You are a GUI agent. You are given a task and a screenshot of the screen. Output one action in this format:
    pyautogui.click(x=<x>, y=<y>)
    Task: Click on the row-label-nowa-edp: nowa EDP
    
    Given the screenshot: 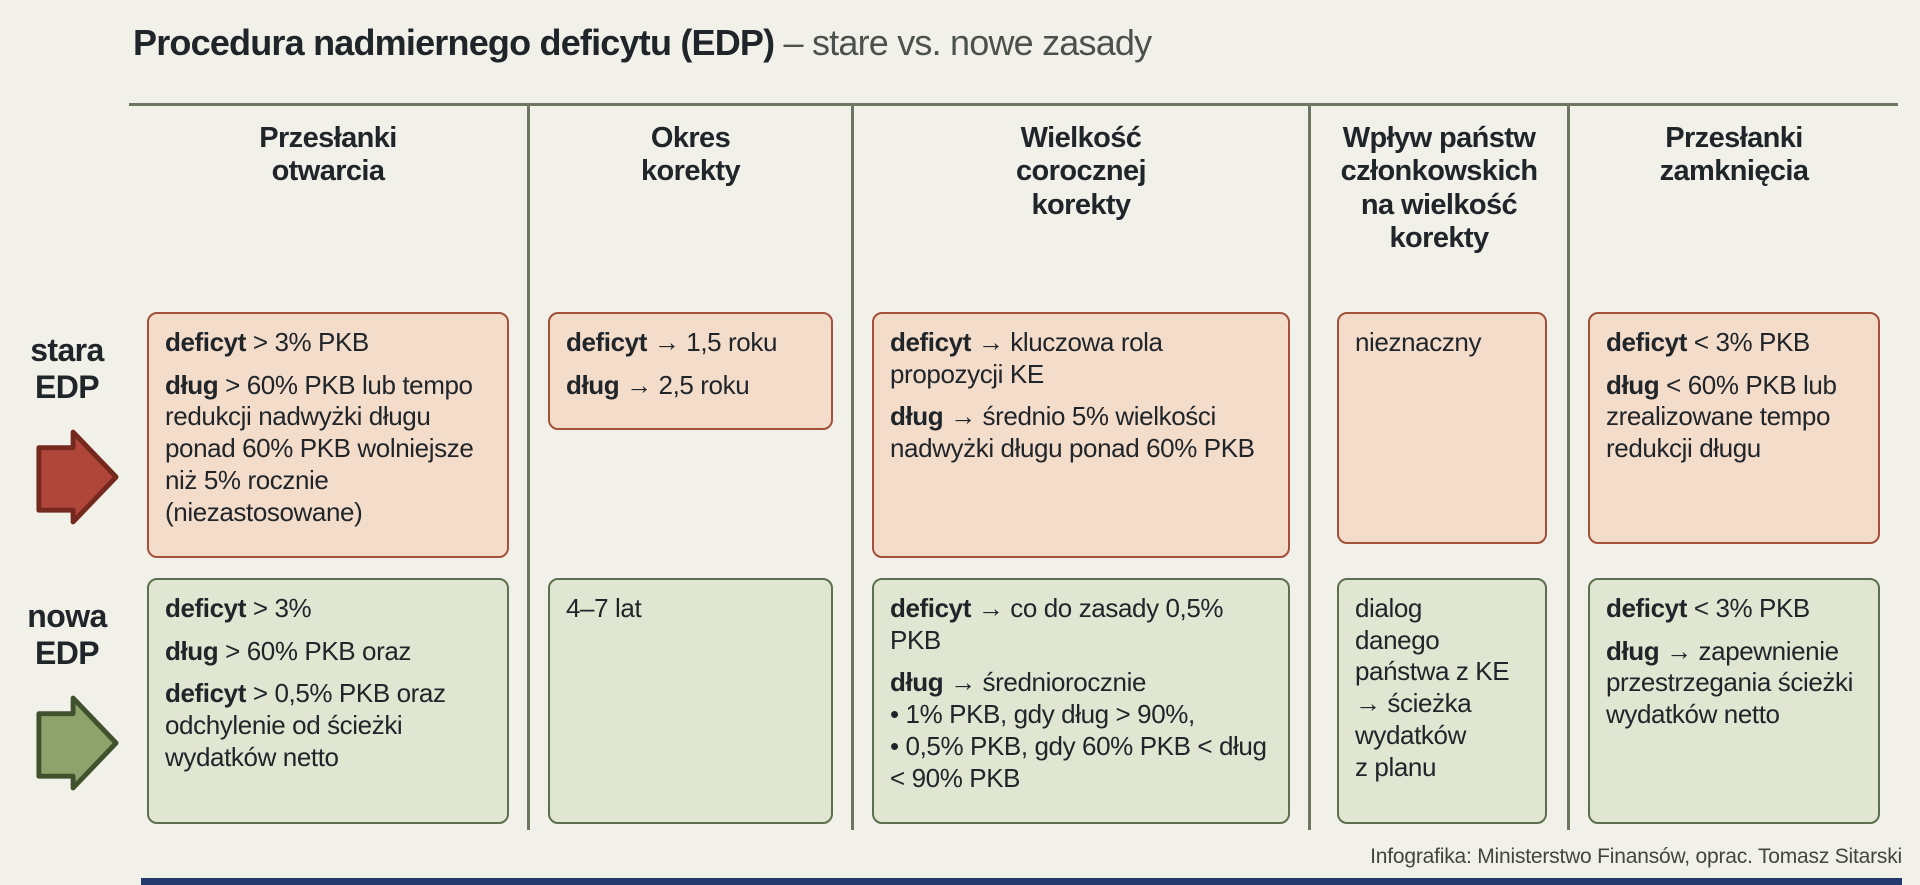 What is the action you would take?
    pyautogui.click(x=67, y=635)
    